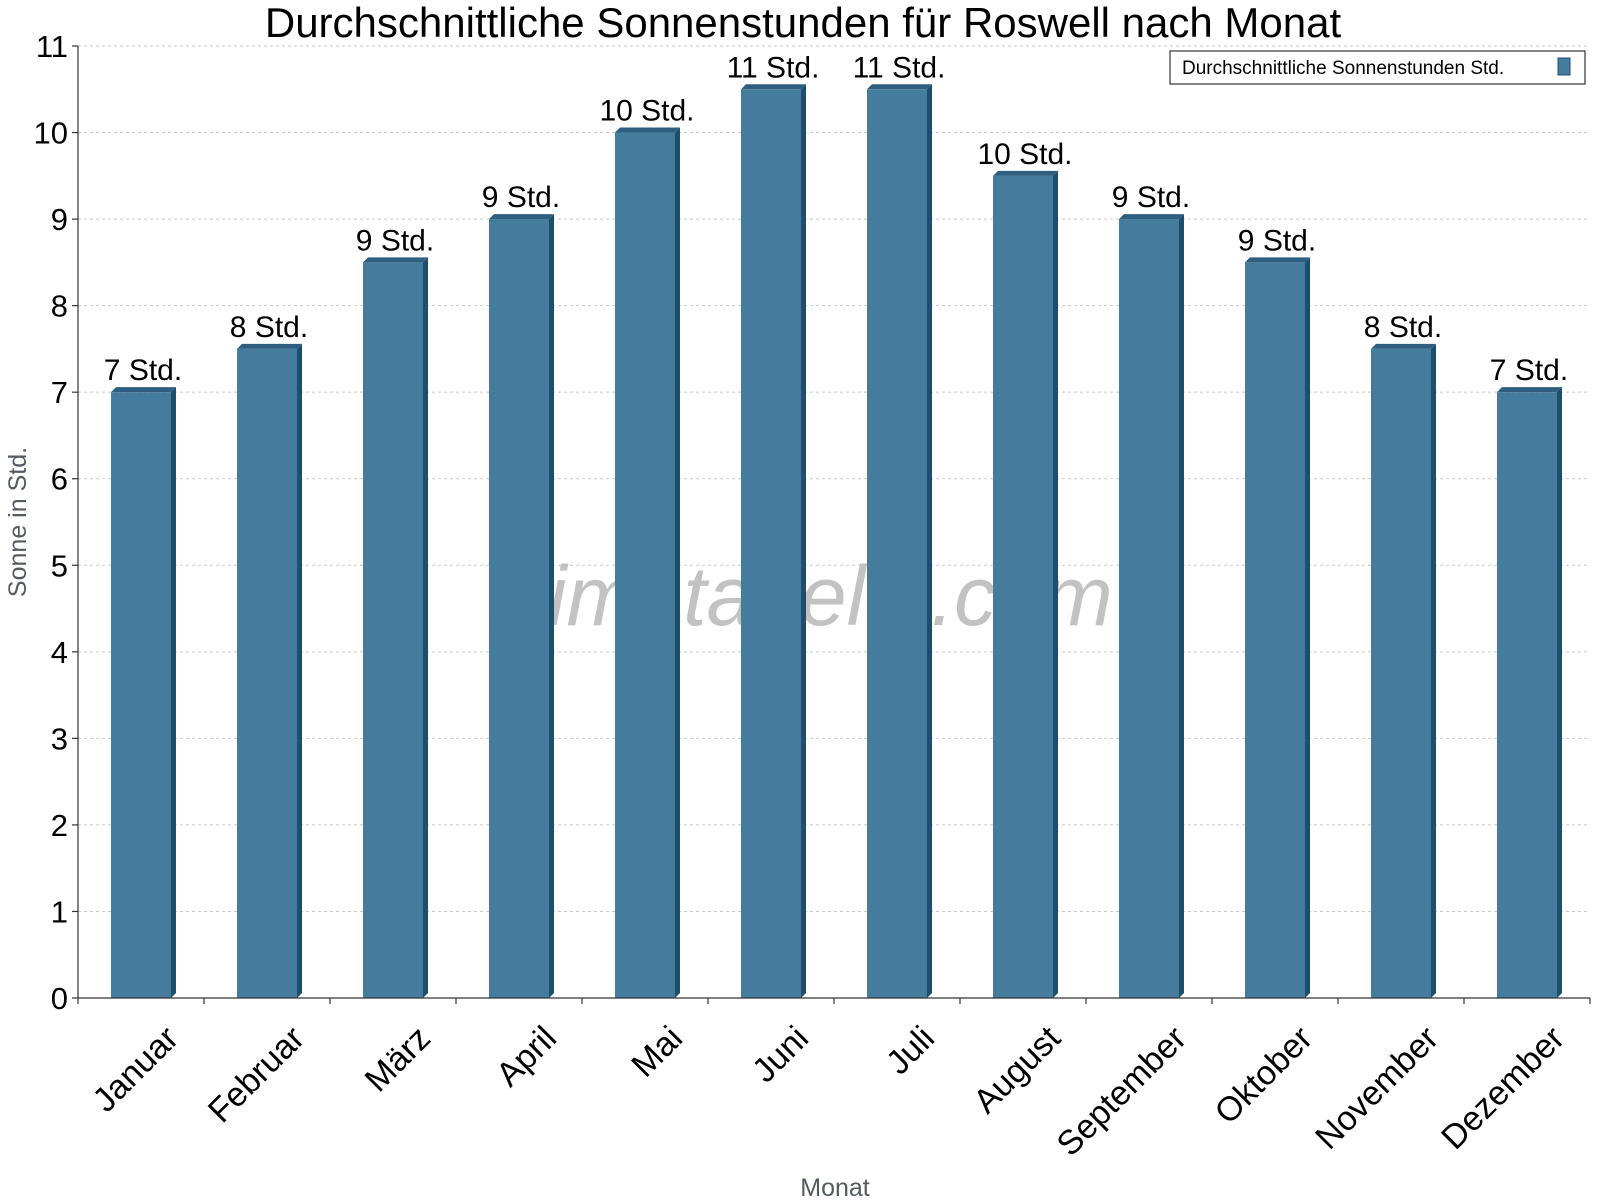 This screenshot has height=1200, width=1600. I want to click on x-tick-label: Juni, so click(780, 1054).